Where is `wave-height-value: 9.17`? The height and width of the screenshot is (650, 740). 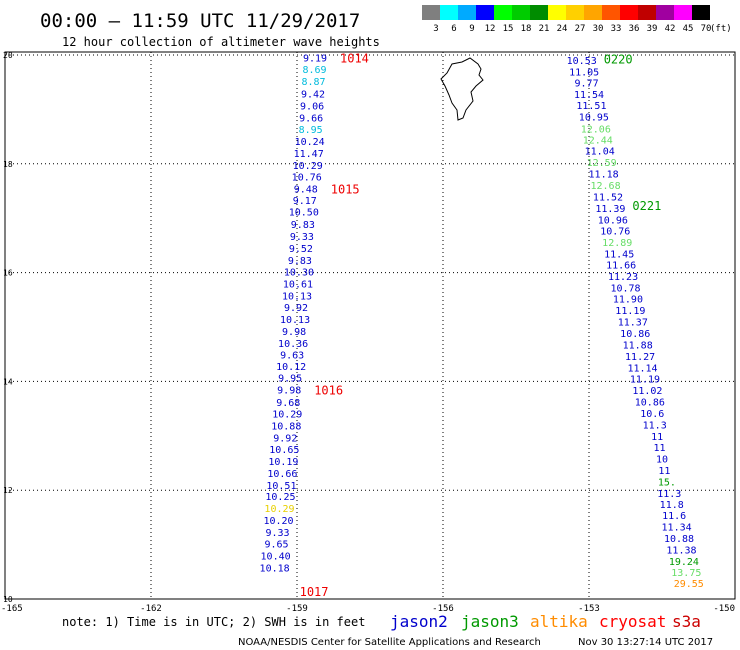
wave-height-value: 9.17 is located at coordinates (305, 201).